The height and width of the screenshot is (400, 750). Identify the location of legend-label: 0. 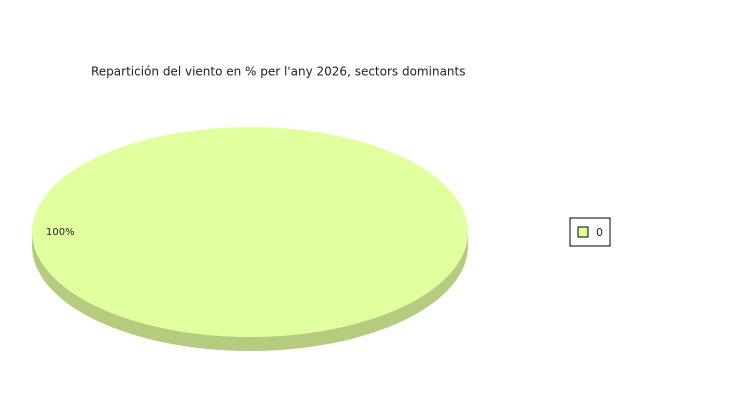
(599, 232).